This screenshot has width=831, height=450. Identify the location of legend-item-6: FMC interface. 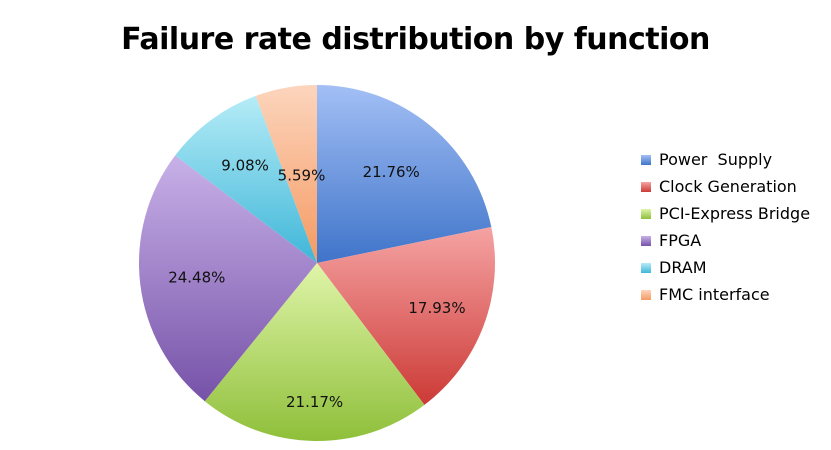
(725, 294).